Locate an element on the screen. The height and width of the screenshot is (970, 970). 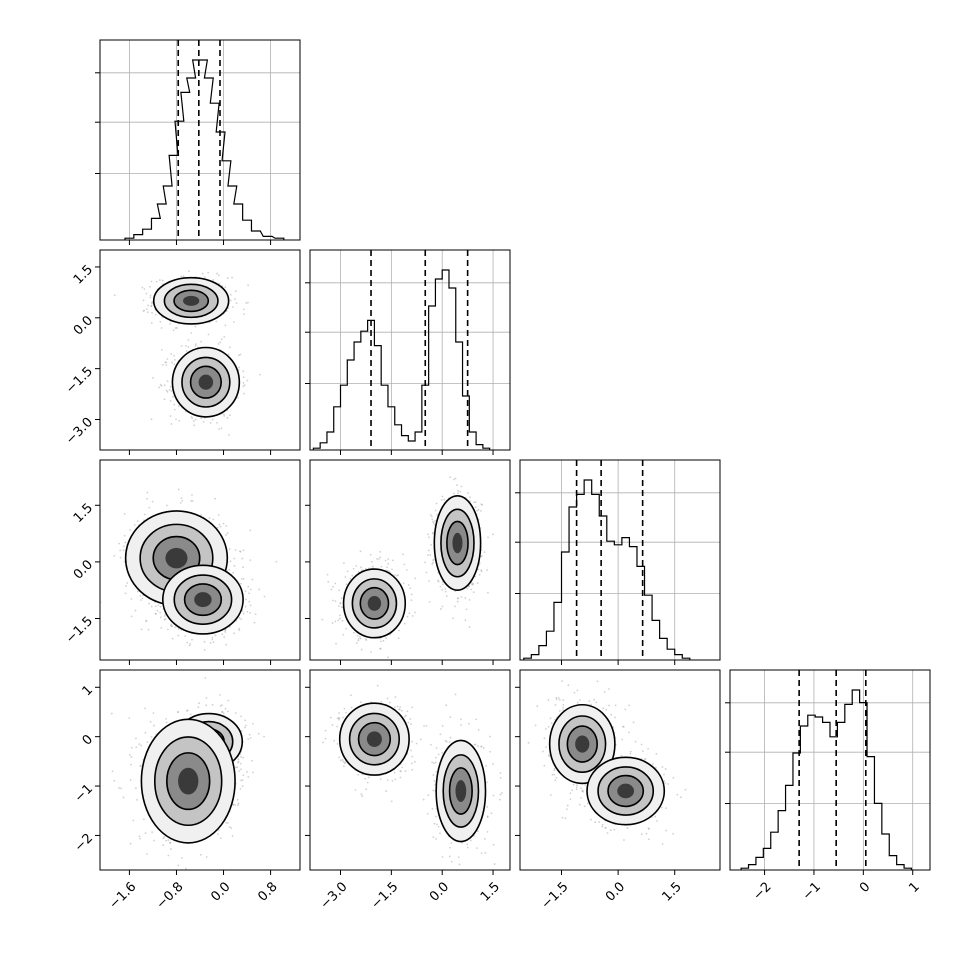
hist-frame is located at coordinates (410, 350).